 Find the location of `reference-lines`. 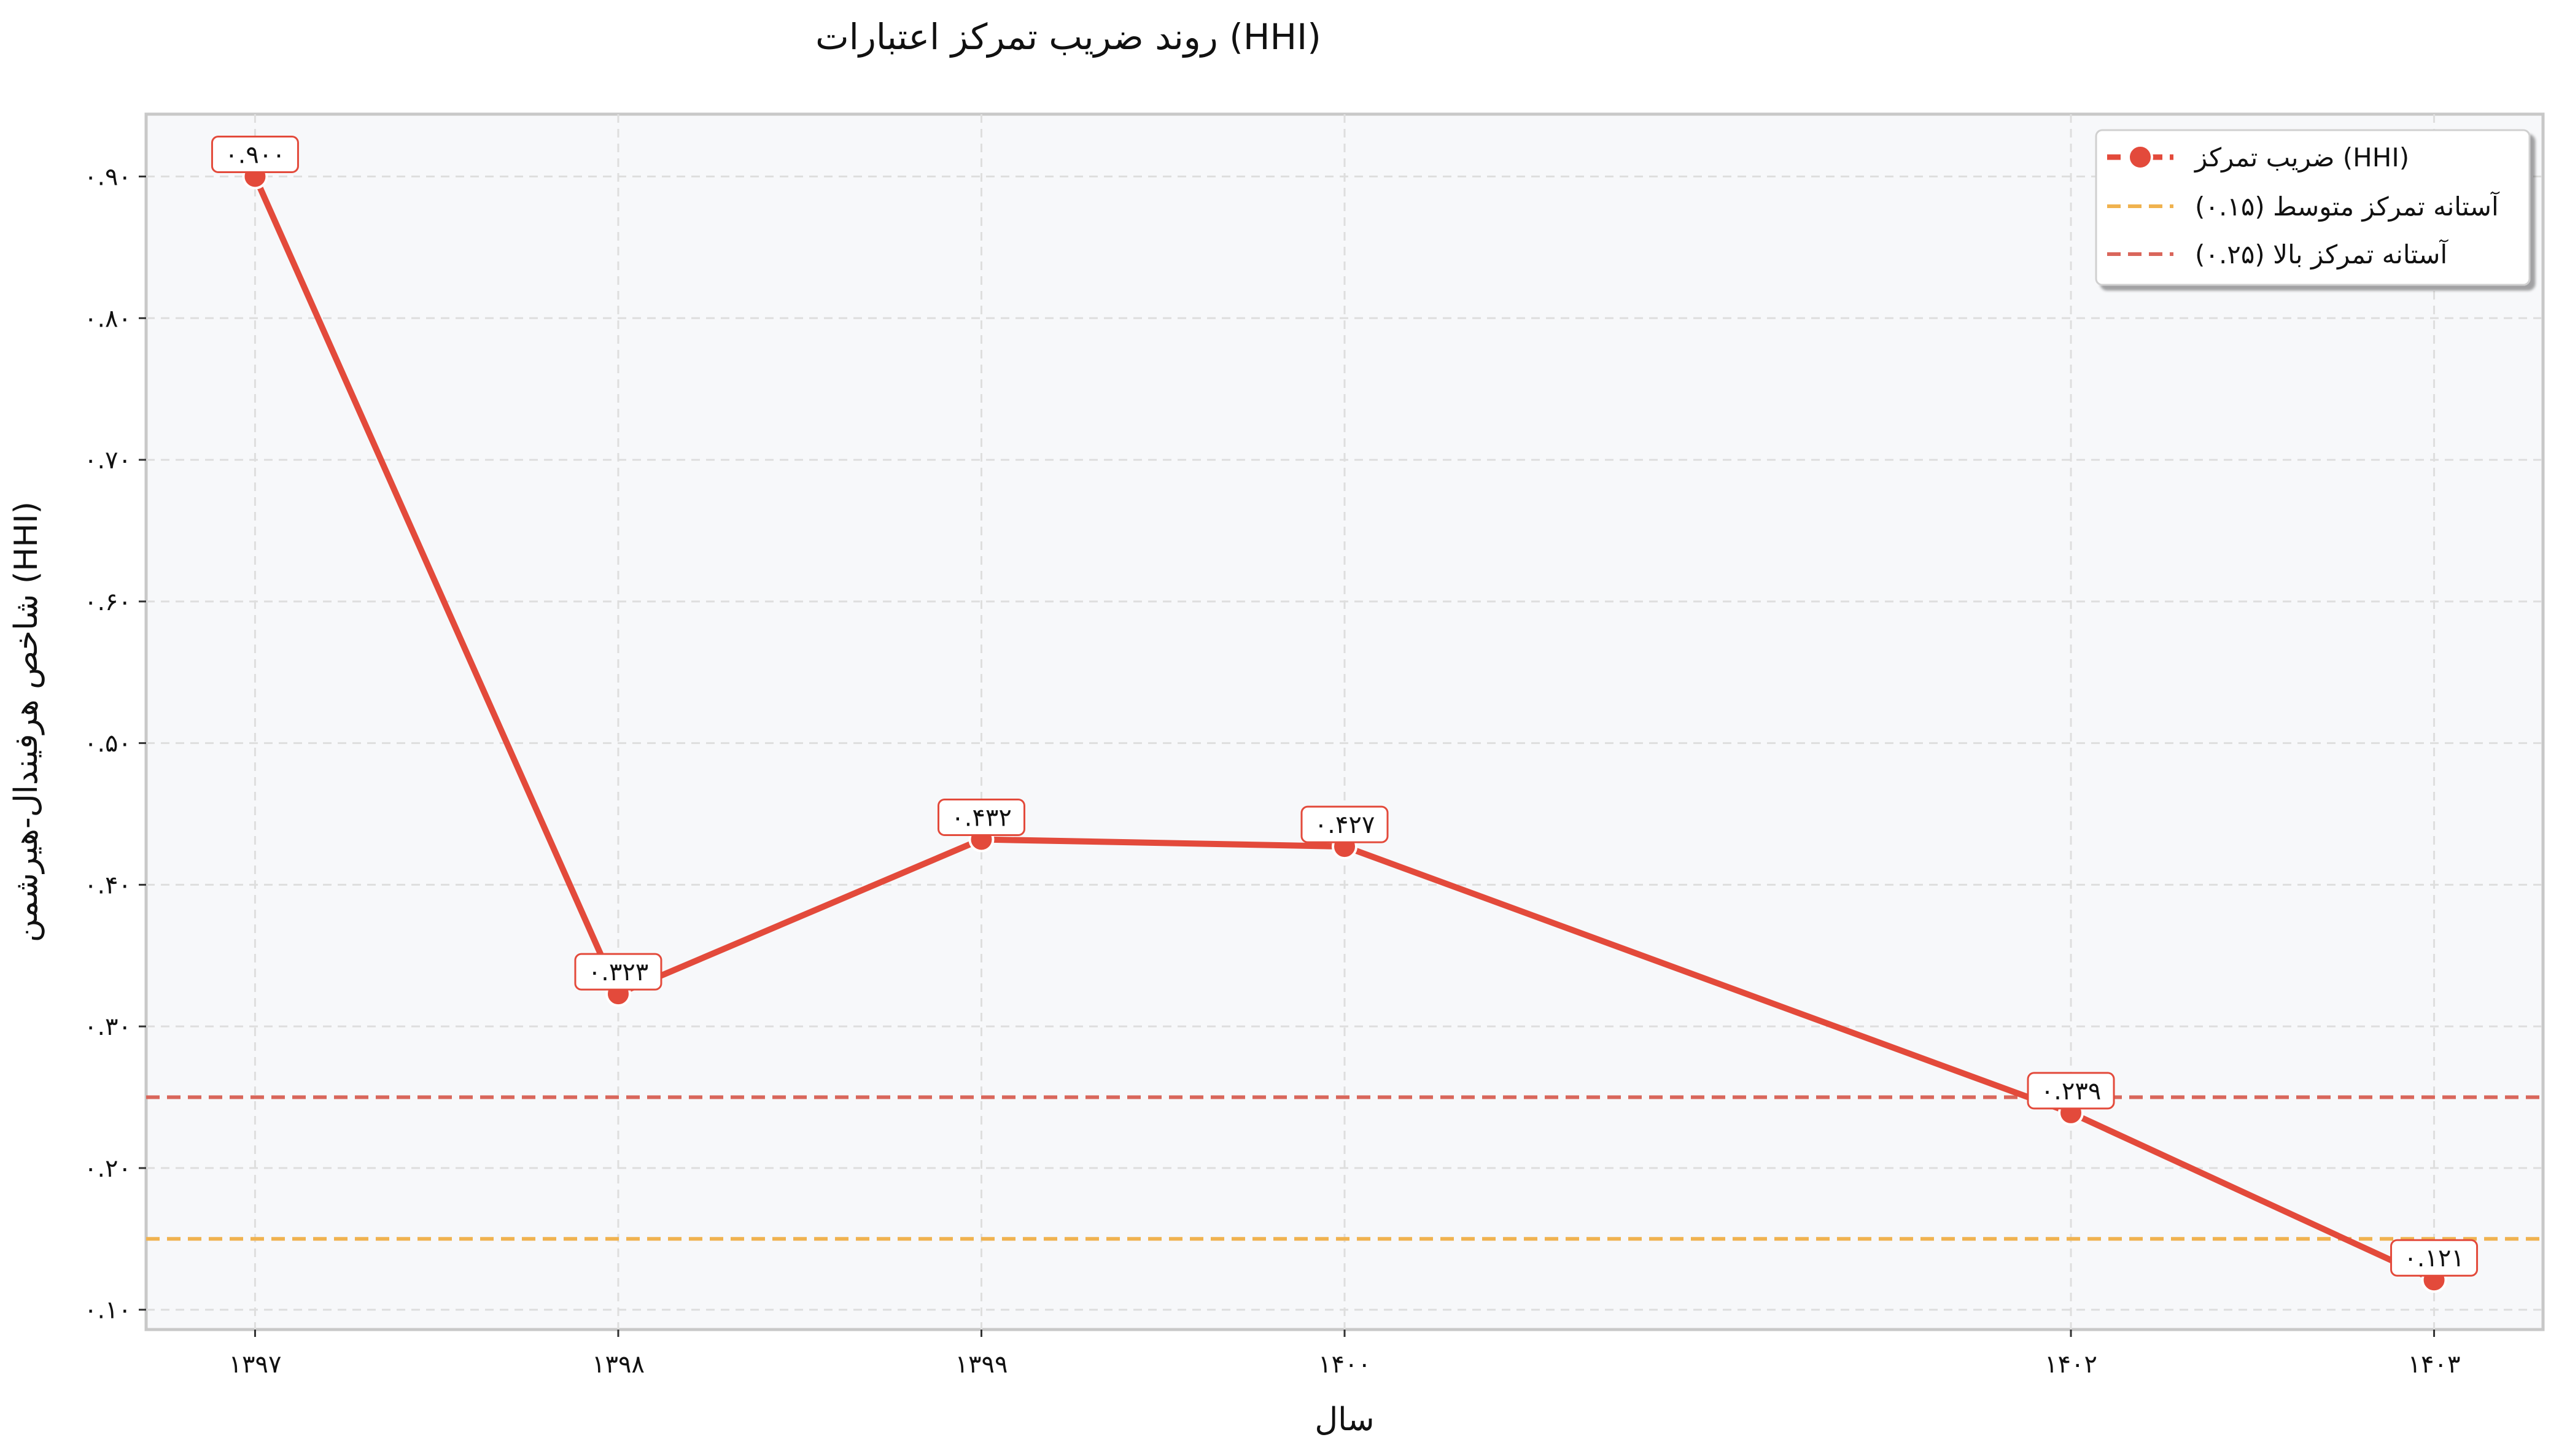

reference-lines is located at coordinates (1344, 1168).